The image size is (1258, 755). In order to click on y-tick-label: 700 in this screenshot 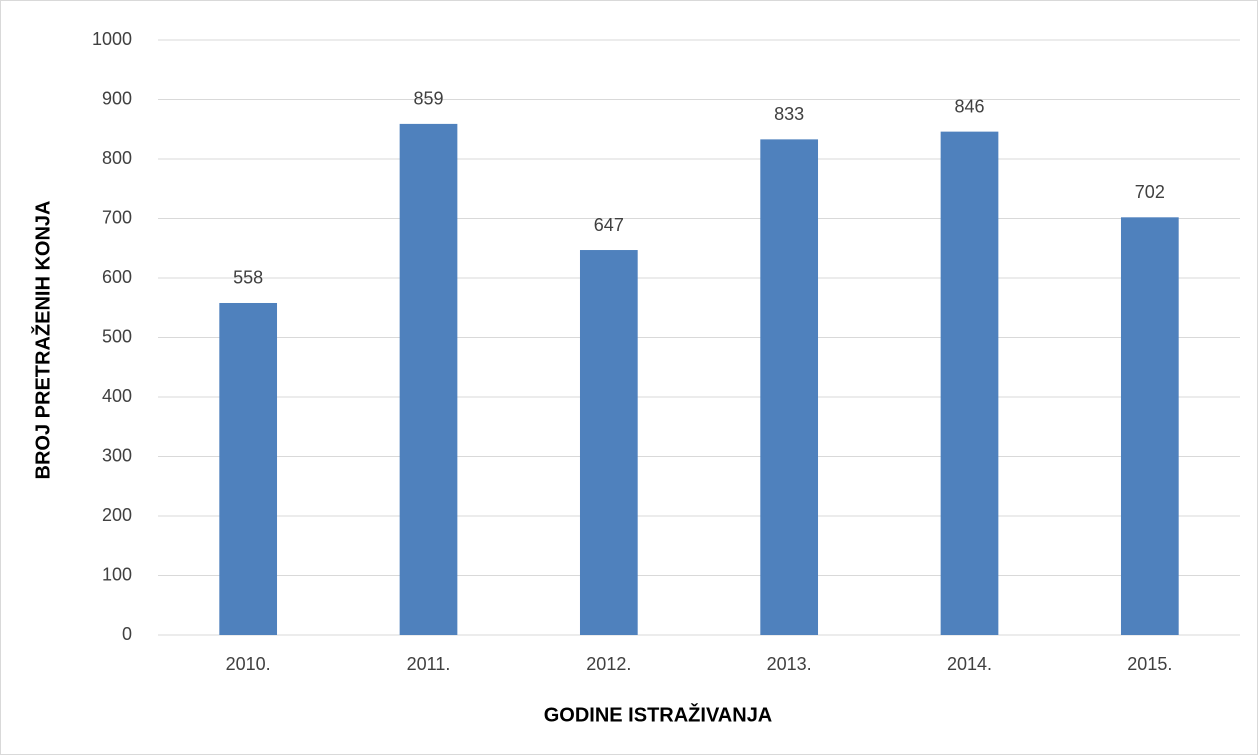, I will do `click(117, 217)`.